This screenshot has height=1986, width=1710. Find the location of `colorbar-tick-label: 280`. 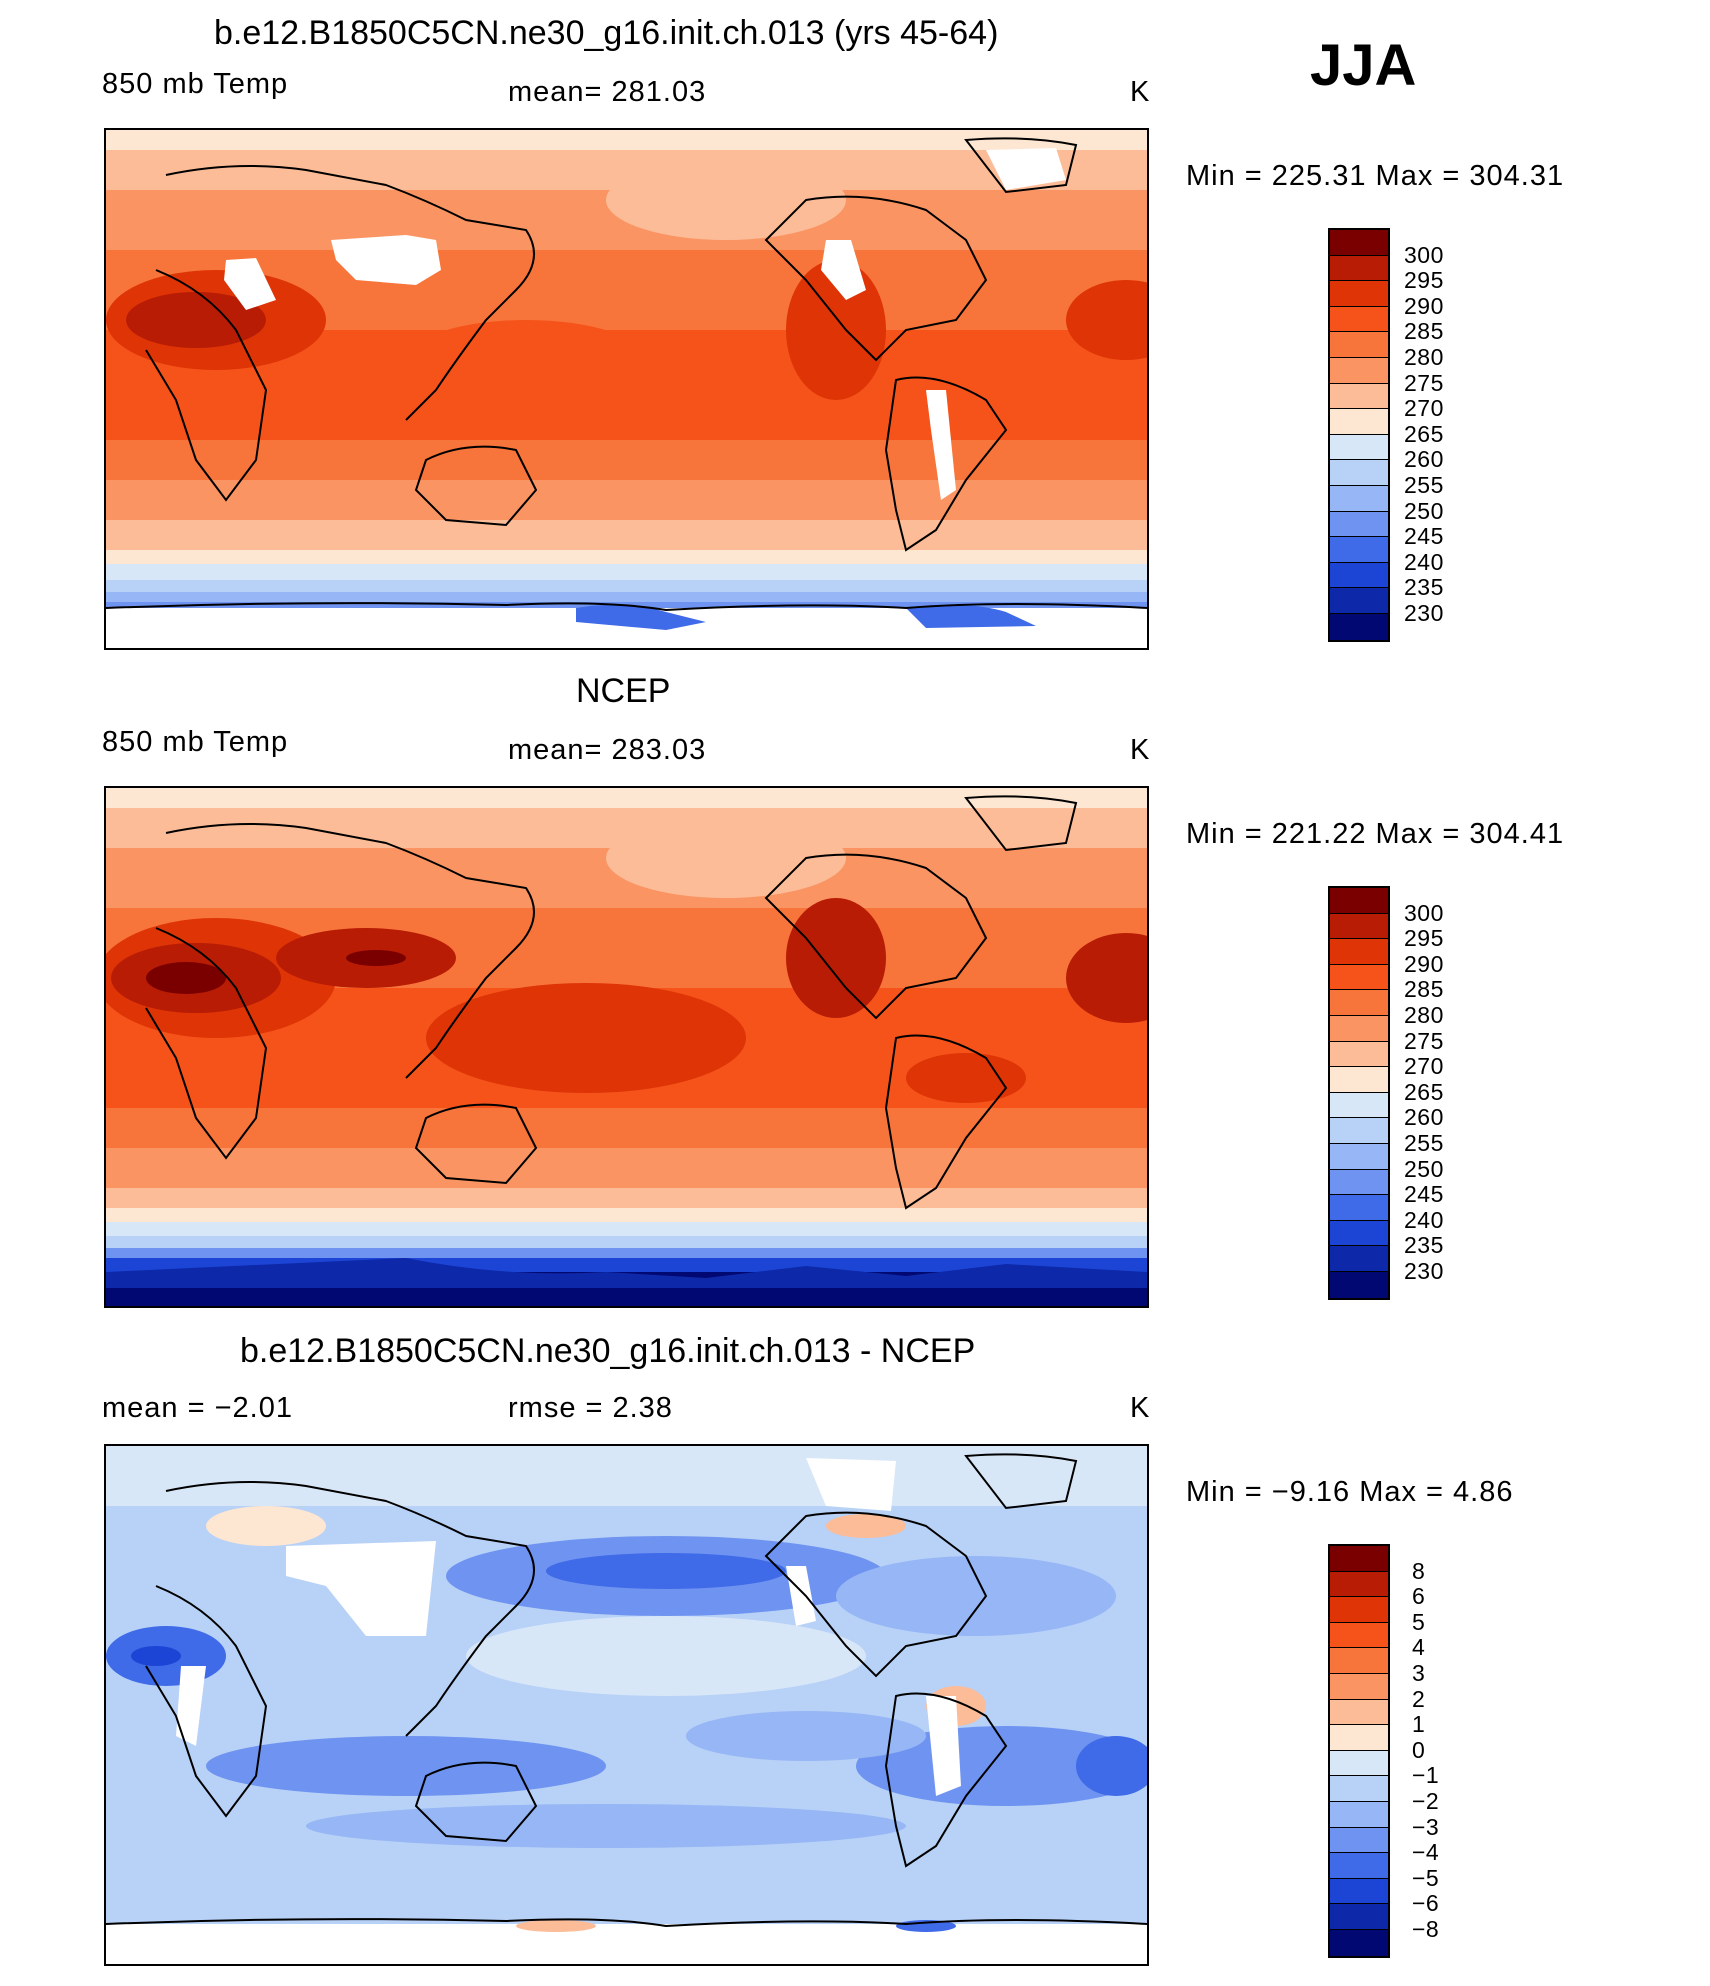

colorbar-tick-label: 280 is located at coordinates (1424, 1015).